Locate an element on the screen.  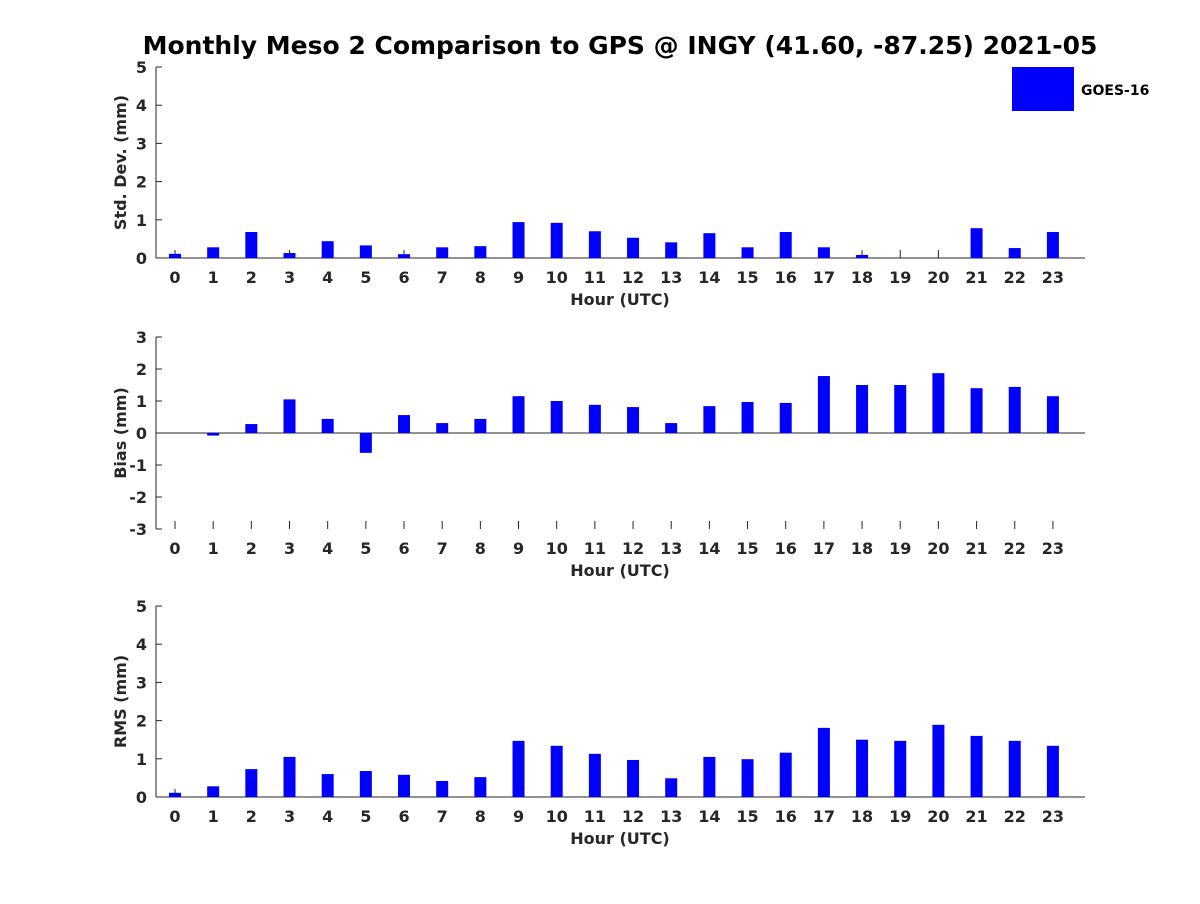
y-tick-label: -3 is located at coordinates (138, 529).